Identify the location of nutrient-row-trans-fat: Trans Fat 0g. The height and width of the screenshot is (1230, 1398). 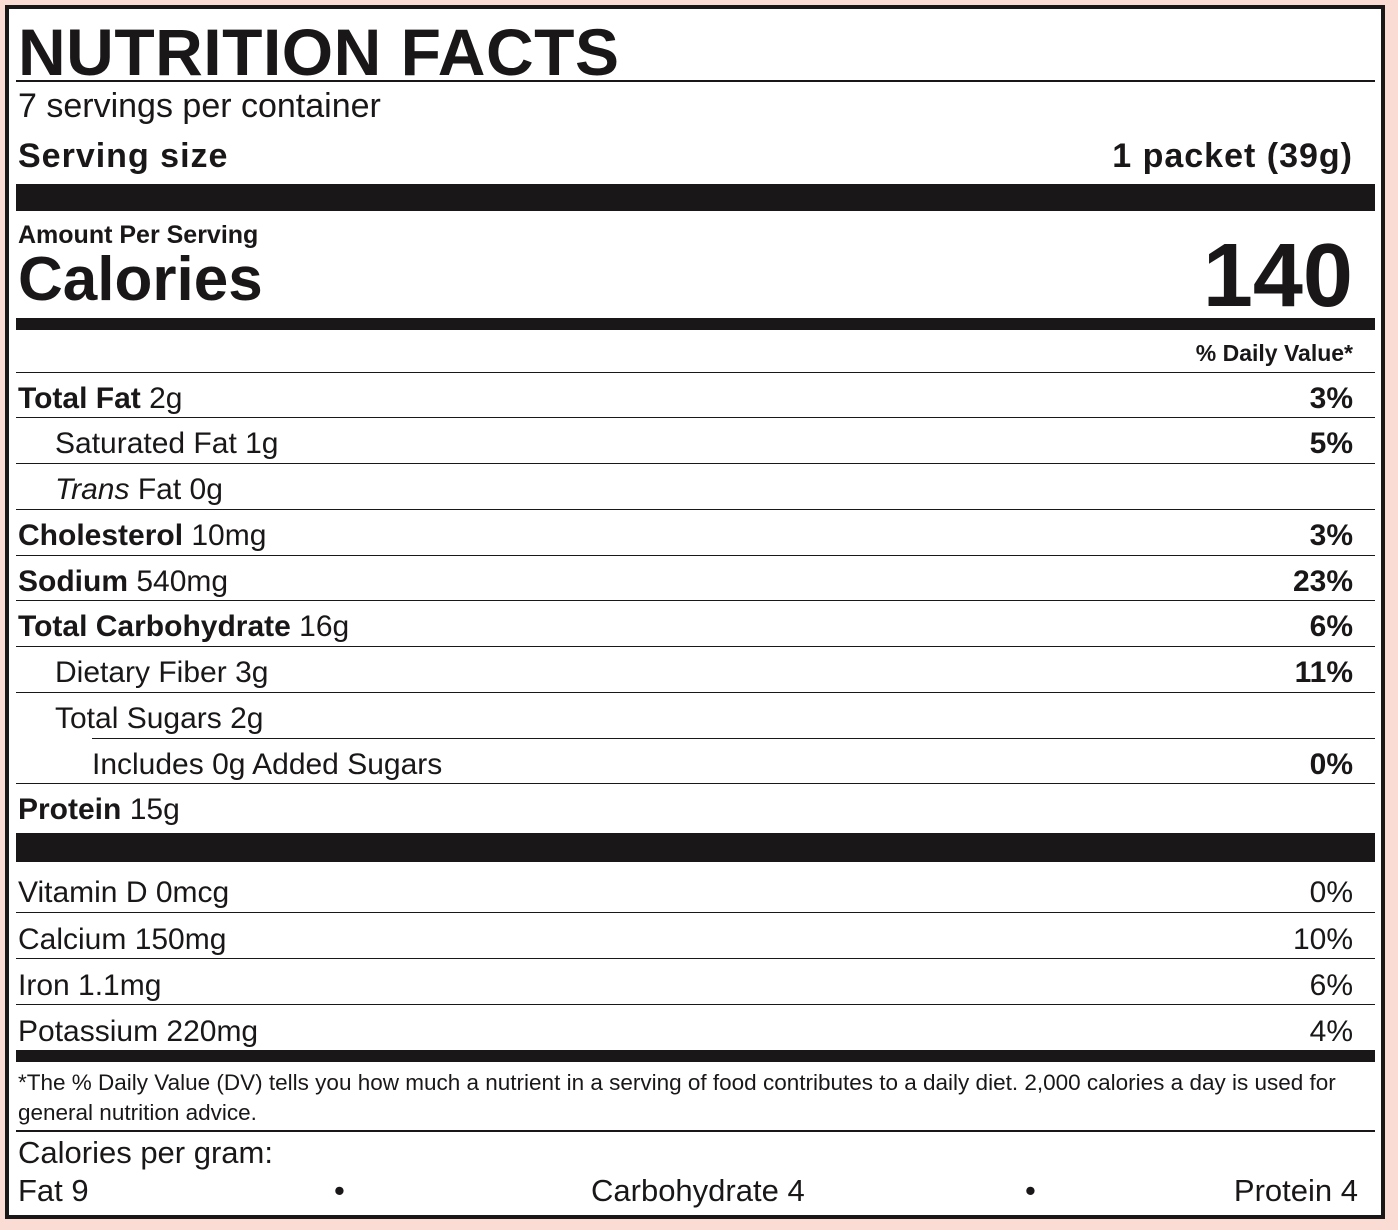
(695, 486).